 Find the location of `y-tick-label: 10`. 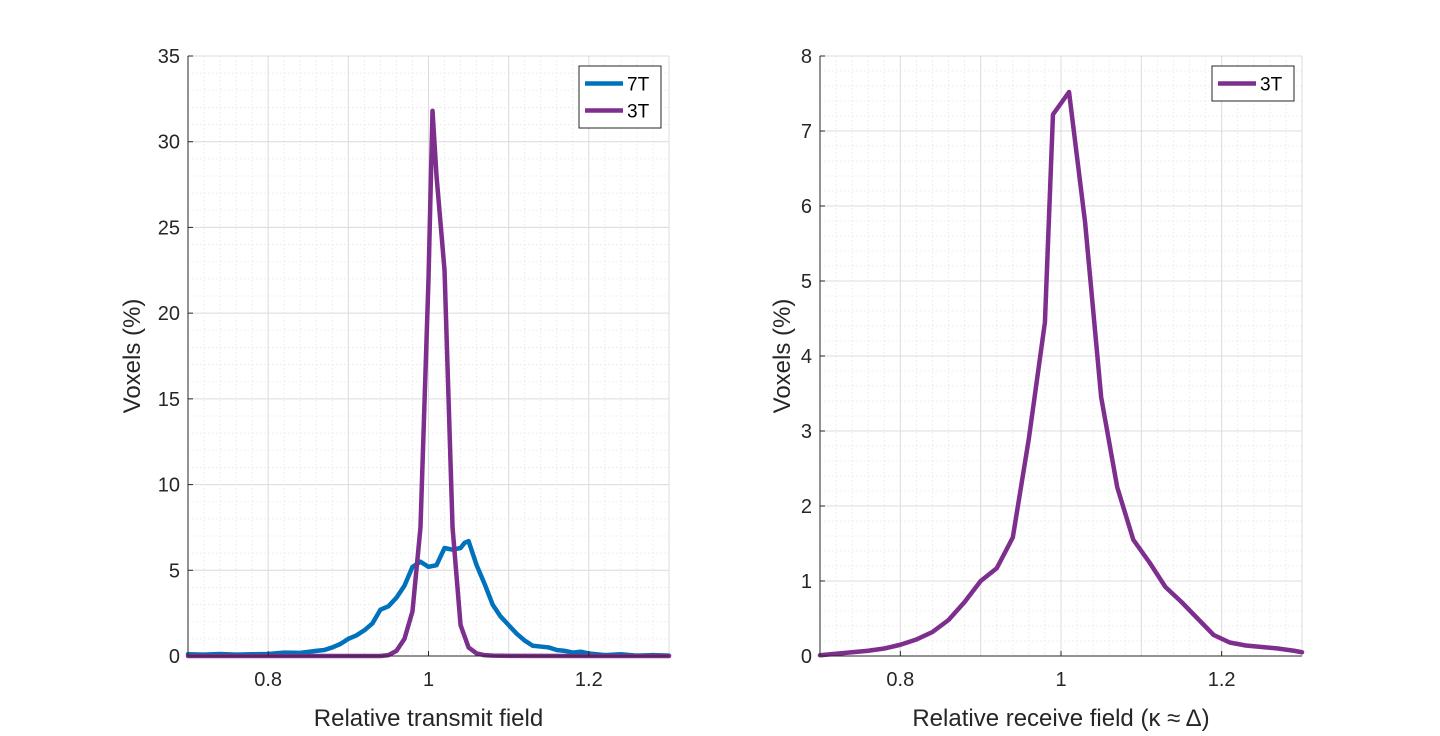

y-tick-label: 10 is located at coordinates (169, 486).